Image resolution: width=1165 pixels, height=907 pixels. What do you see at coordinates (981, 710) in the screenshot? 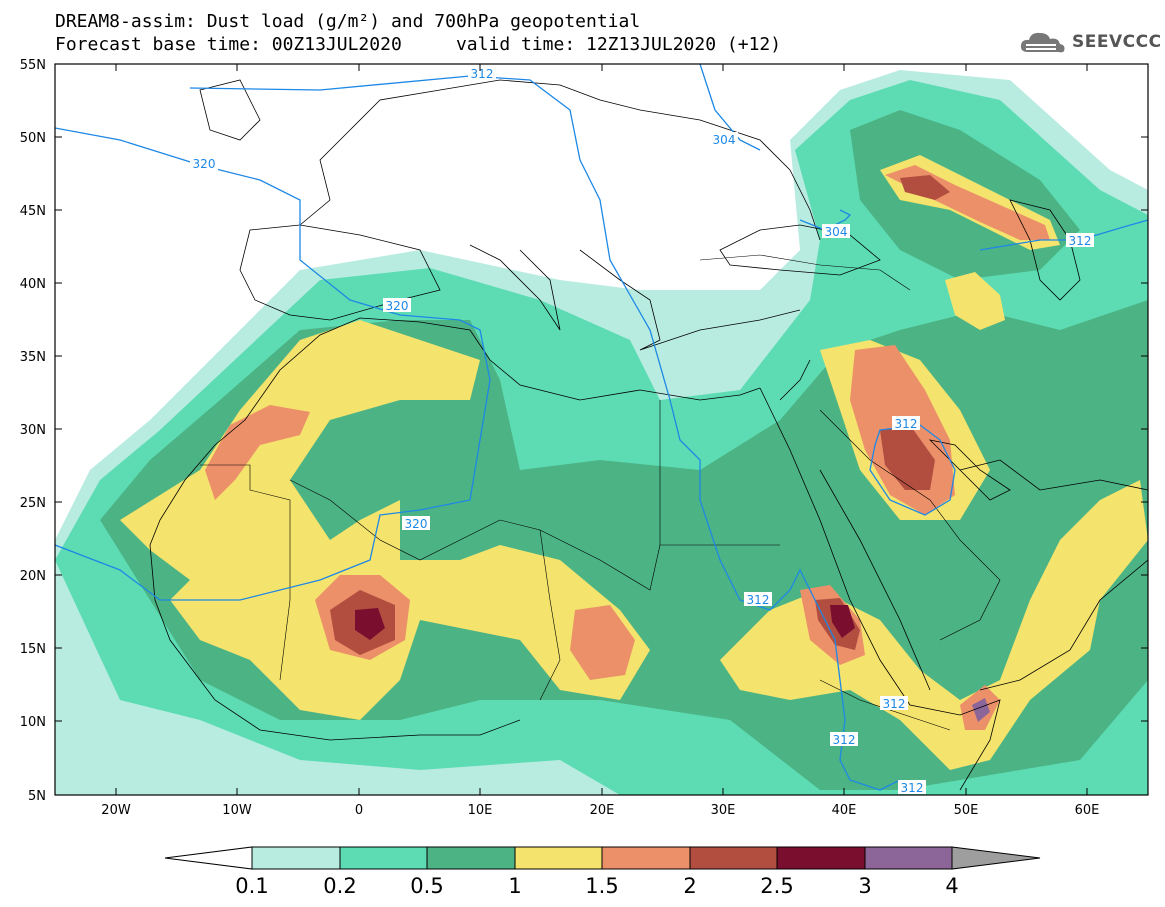
I see `dust-band-3-somalia` at bounding box center [981, 710].